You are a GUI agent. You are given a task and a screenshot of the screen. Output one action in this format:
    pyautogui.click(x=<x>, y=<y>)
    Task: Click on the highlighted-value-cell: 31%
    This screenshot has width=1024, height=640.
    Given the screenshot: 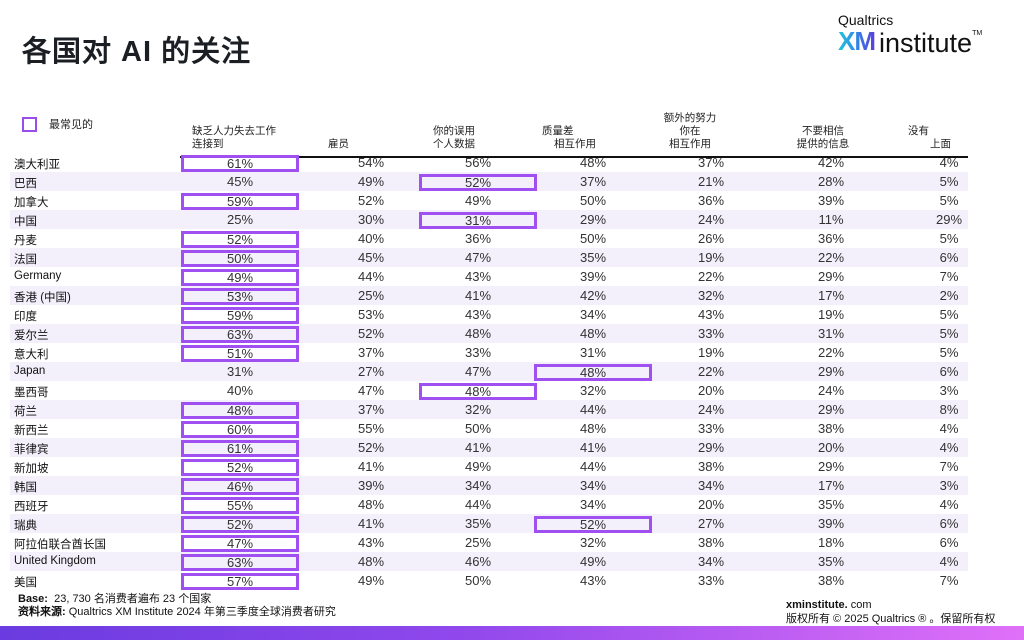 What is the action you would take?
    pyautogui.click(x=478, y=220)
    